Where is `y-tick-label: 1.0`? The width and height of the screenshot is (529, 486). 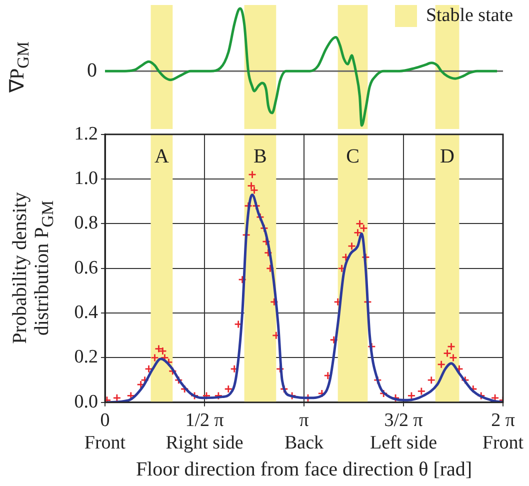 y-tick-label: 1.0 is located at coordinates (86, 179).